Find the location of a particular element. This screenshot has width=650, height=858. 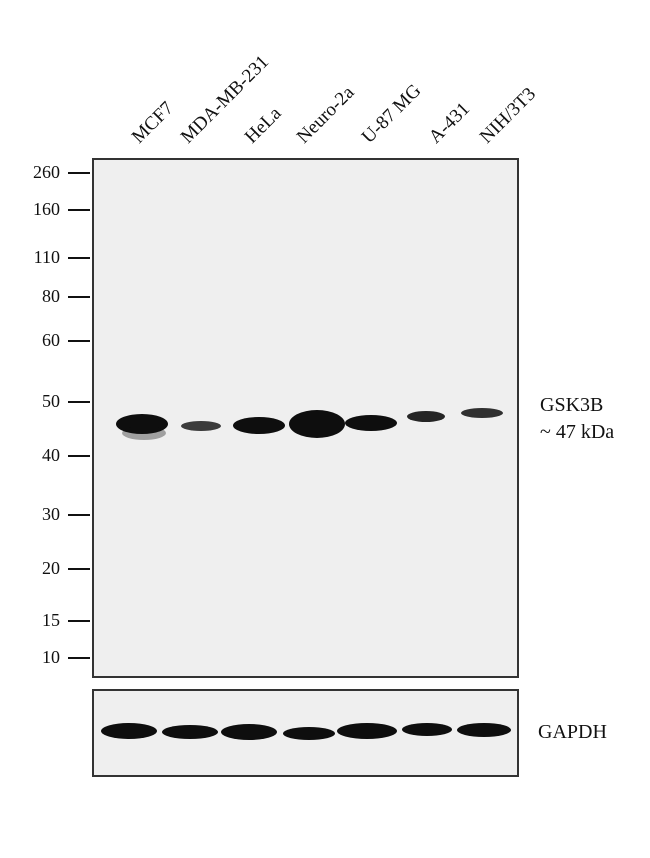

lane-label-neuro-2a: Neuro-2a is located at coordinates (325, 115).